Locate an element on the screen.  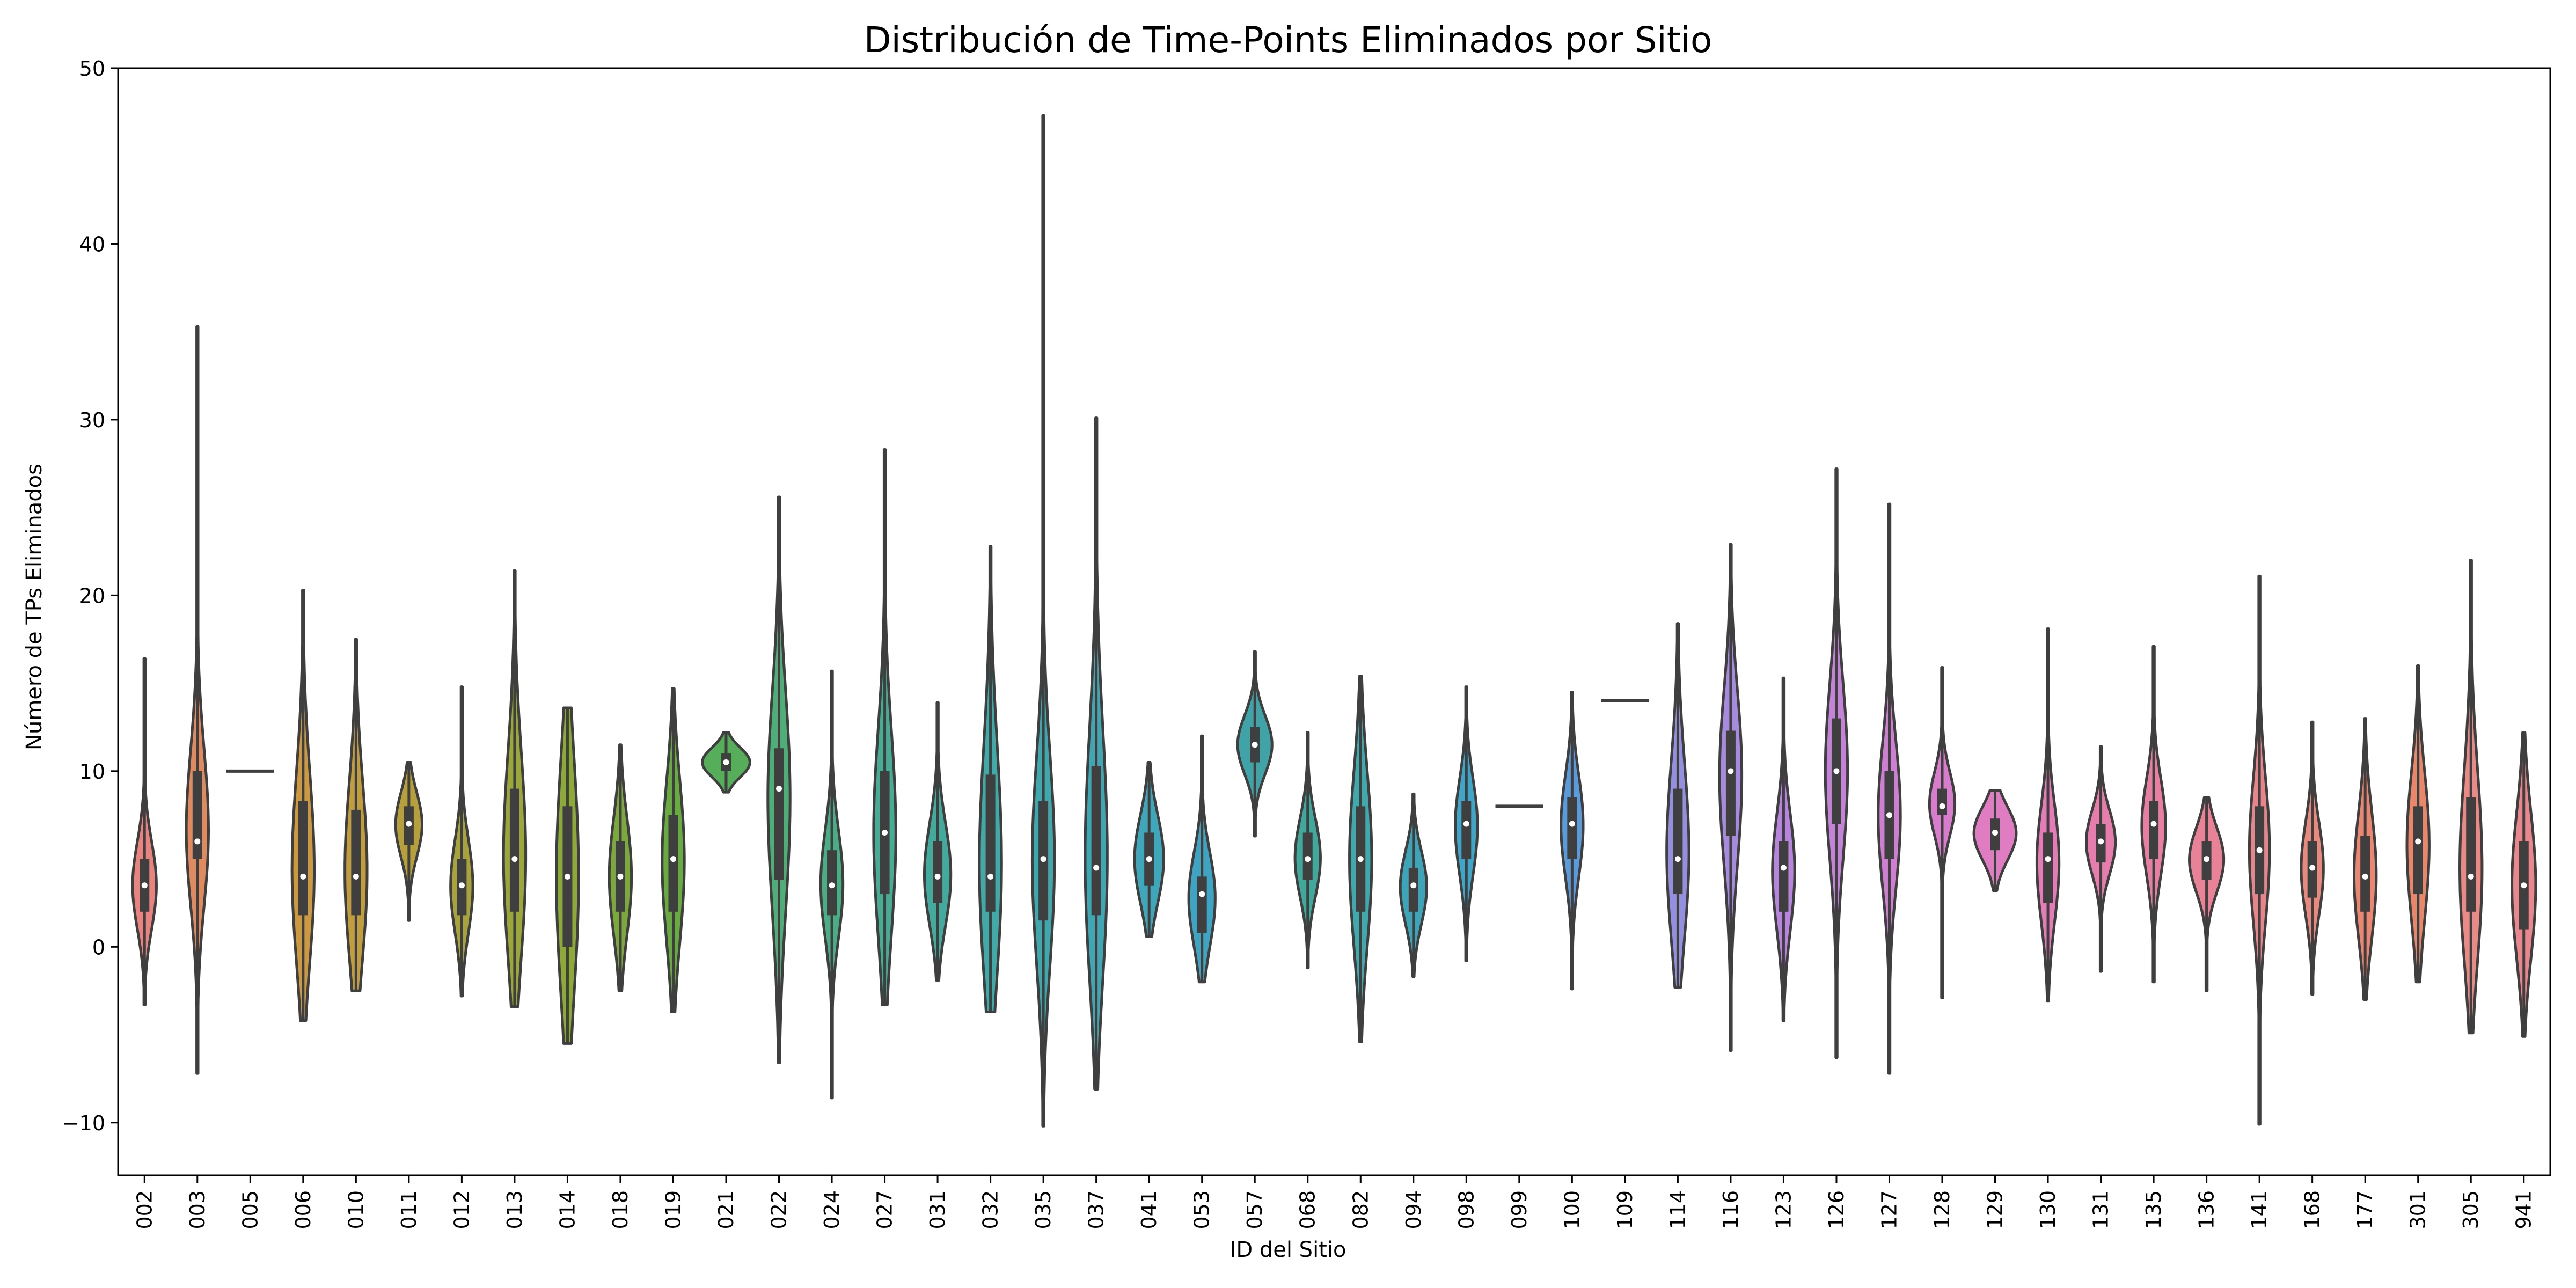
y-tick-label: 50 is located at coordinates (92, 68).